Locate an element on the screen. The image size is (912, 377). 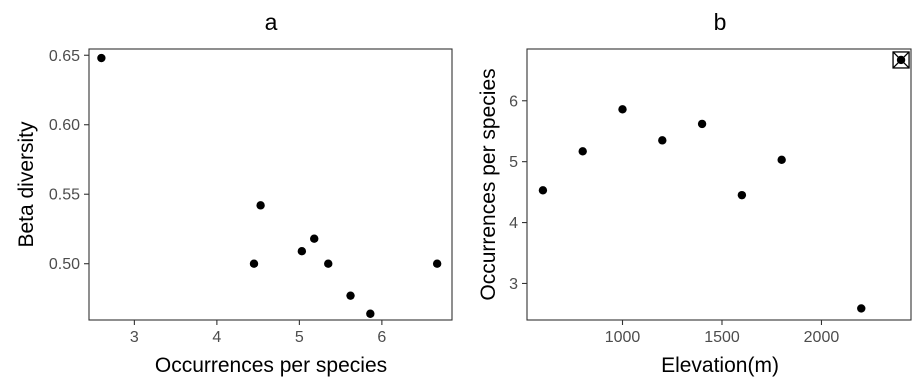
x-tick-label: 1000 is located at coordinates (623, 337).